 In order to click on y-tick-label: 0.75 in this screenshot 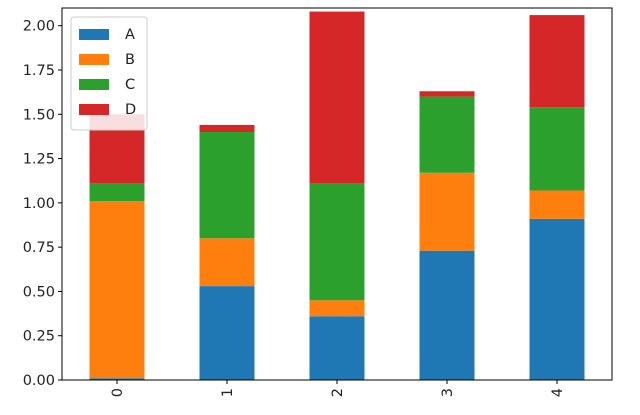, I will do `click(39, 248)`.